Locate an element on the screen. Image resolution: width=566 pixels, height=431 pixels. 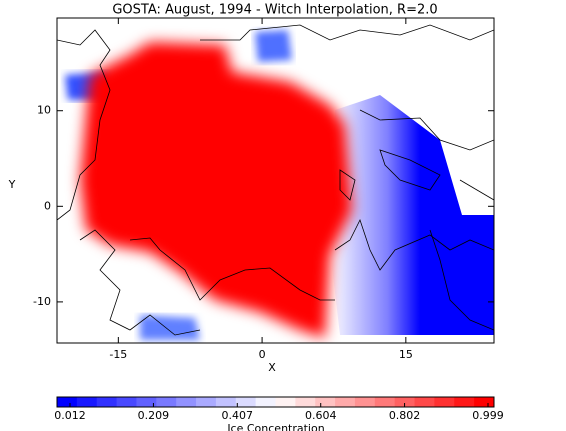
colorbar: 0.012 0.209 0.407 0.604 0.802 0.999 is located at coordinates (279, 409).